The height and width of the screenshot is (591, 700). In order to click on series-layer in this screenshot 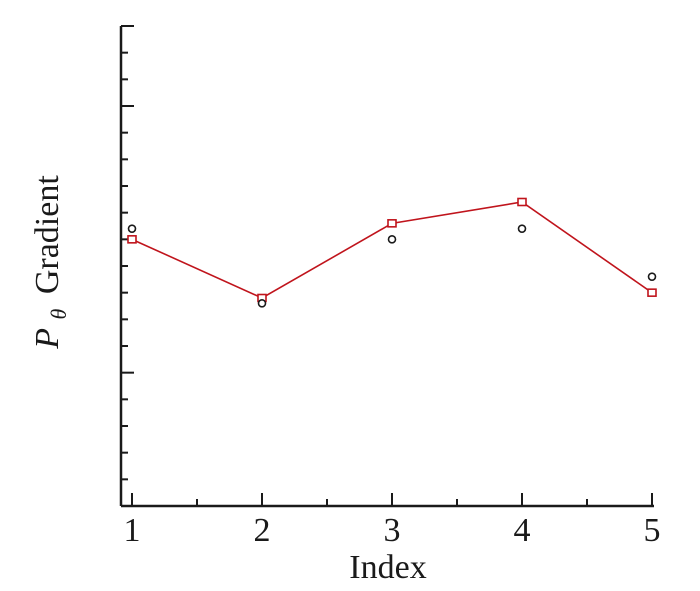, I will do `click(392, 252)`.